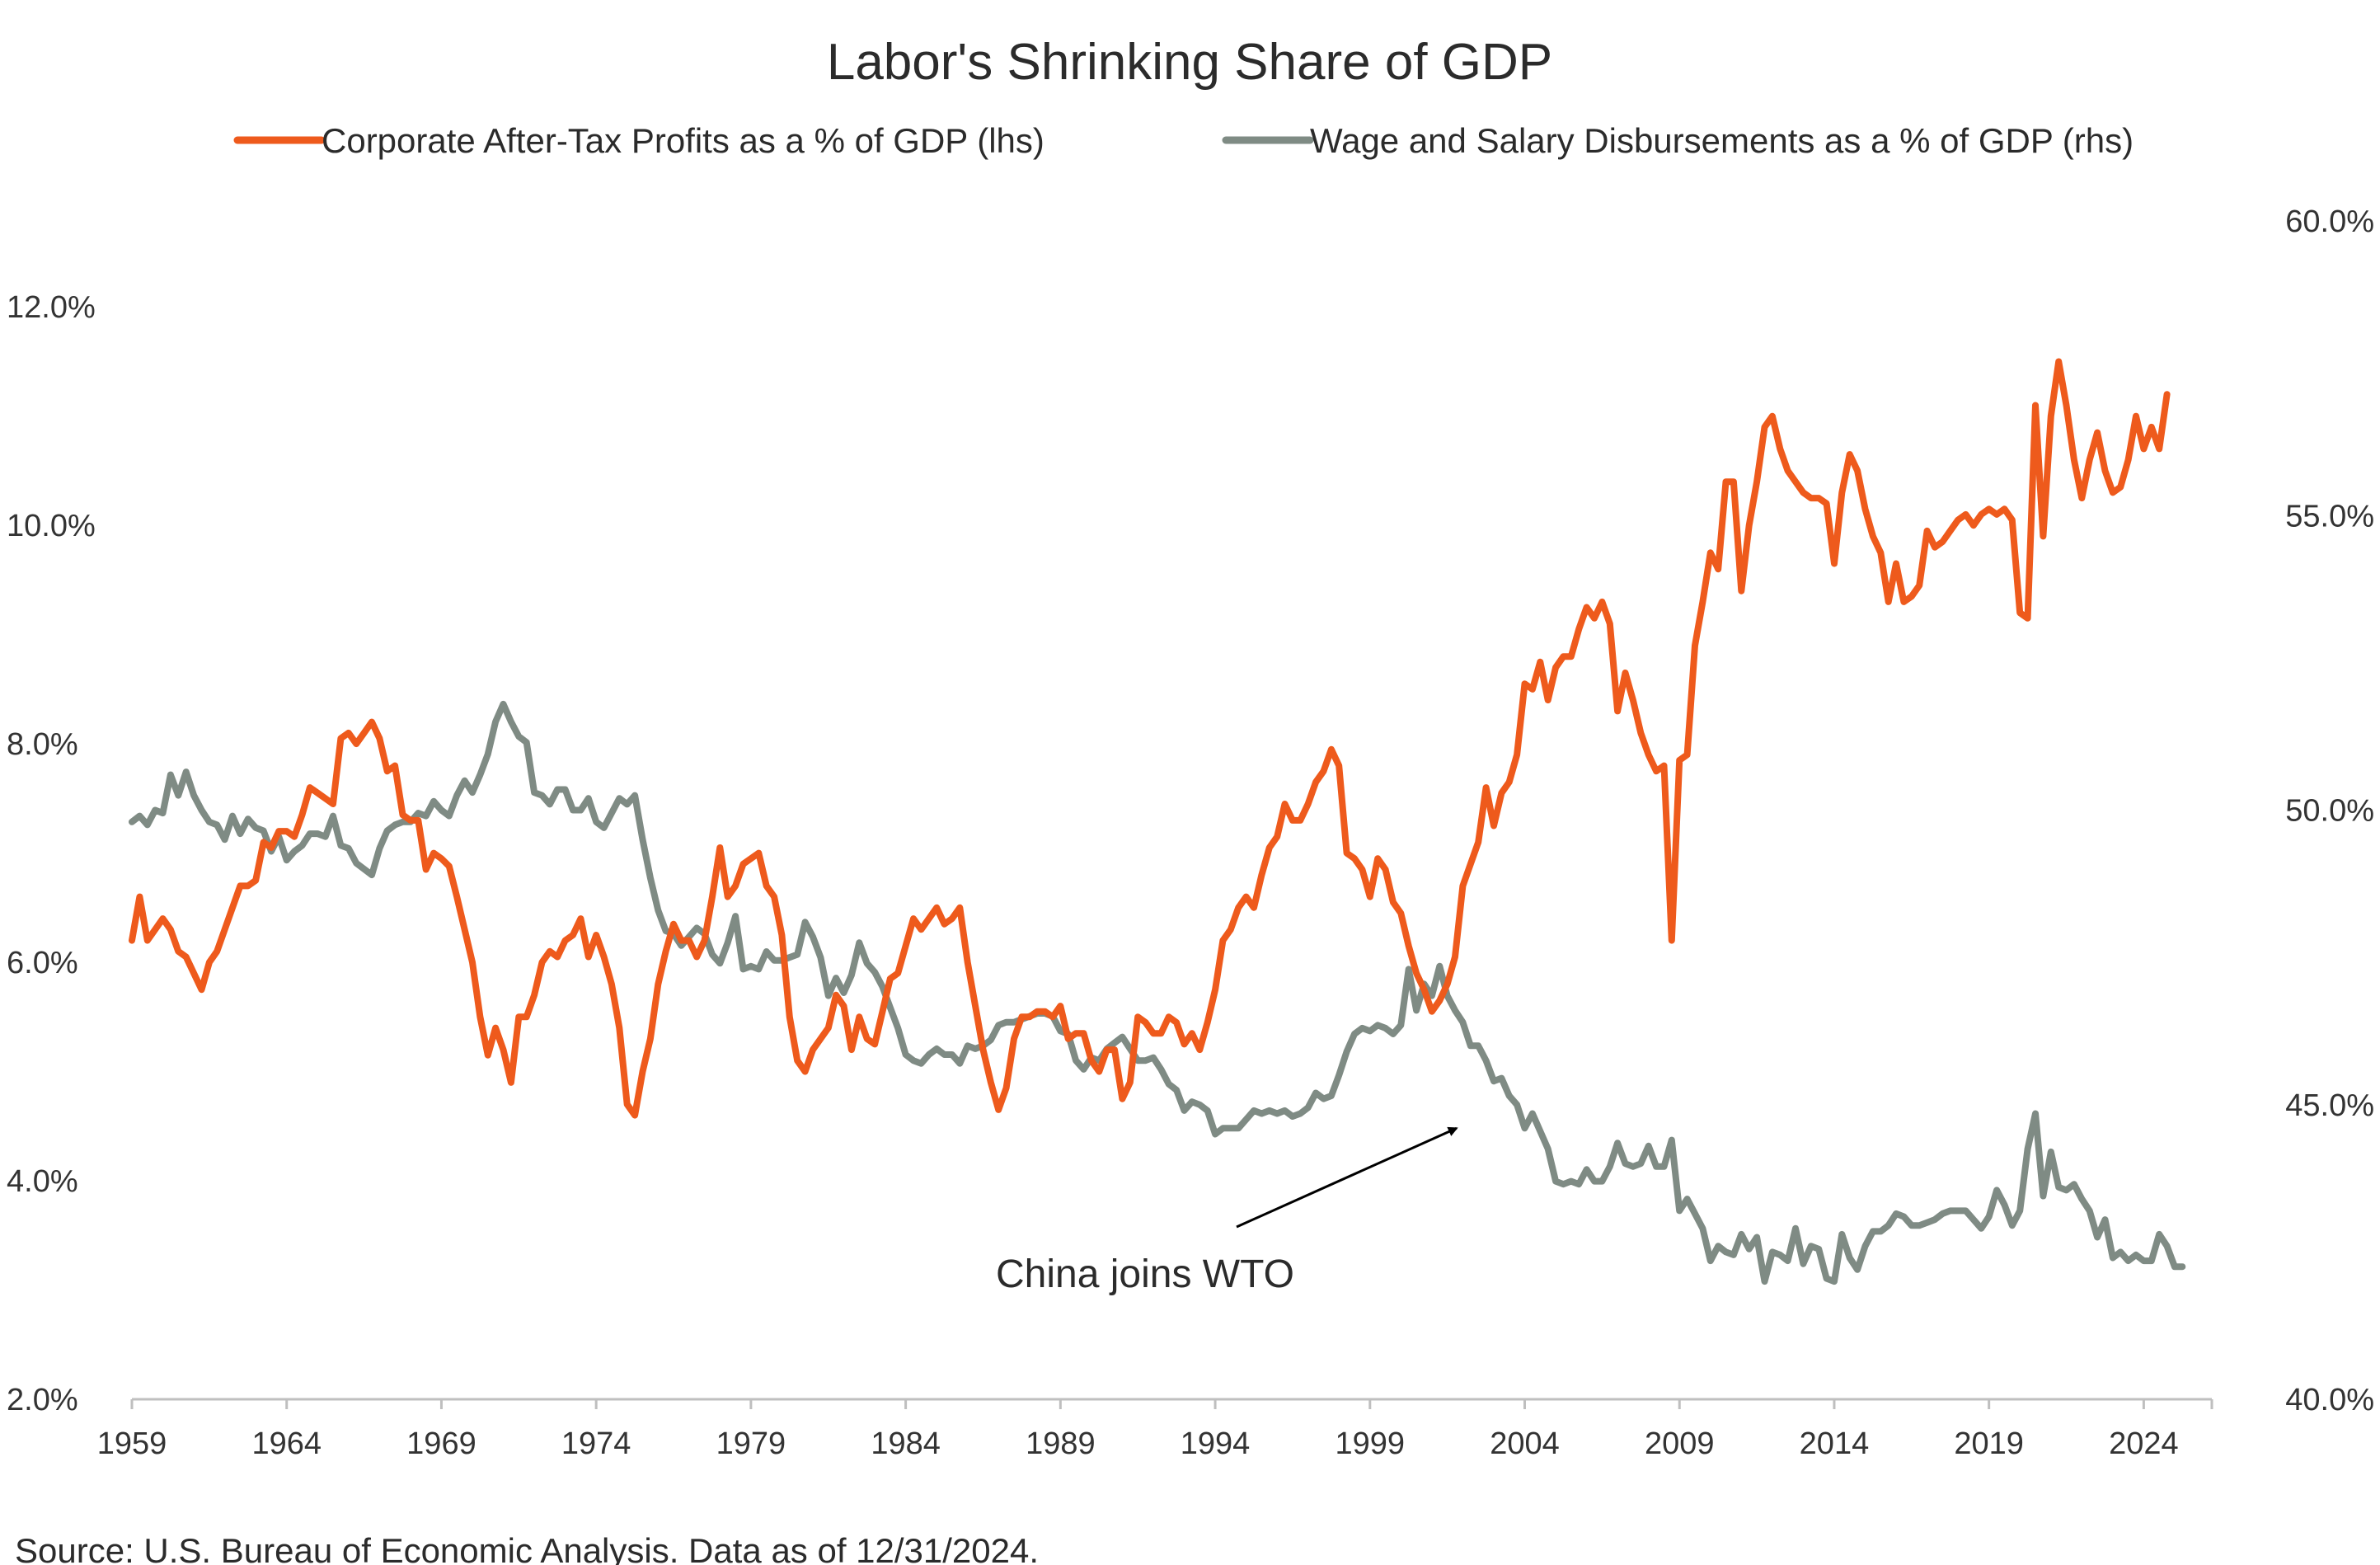  What do you see at coordinates (1525, 1443) in the screenshot?
I see `x-tick-label: 2004` at bounding box center [1525, 1443].